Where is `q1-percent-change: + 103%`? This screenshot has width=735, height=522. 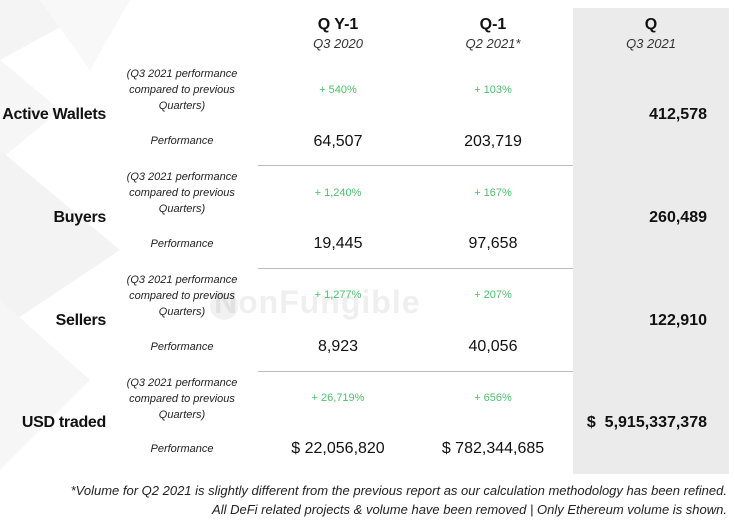
q1-percent-change: + 103% is located at coordinates (493, 90).